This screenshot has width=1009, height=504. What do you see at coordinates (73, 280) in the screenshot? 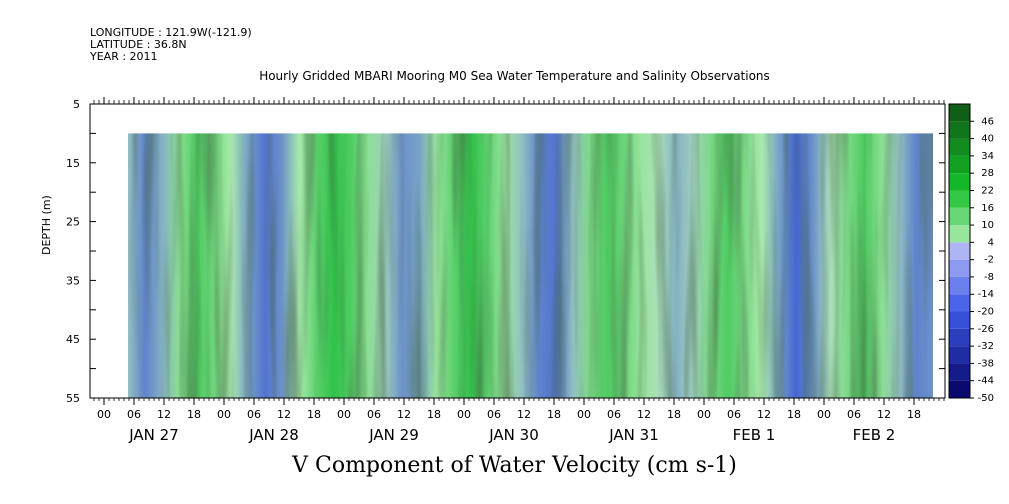
I see `y-tick-label: 35` at bounding box center [73, 280].